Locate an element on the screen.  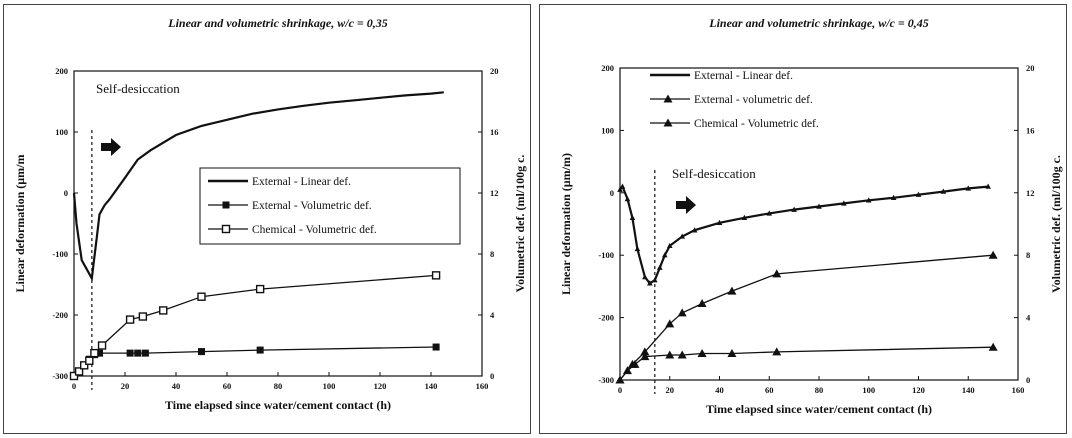
chart2-y2-tick-label: 12 is located at coordinates (1030, 193).